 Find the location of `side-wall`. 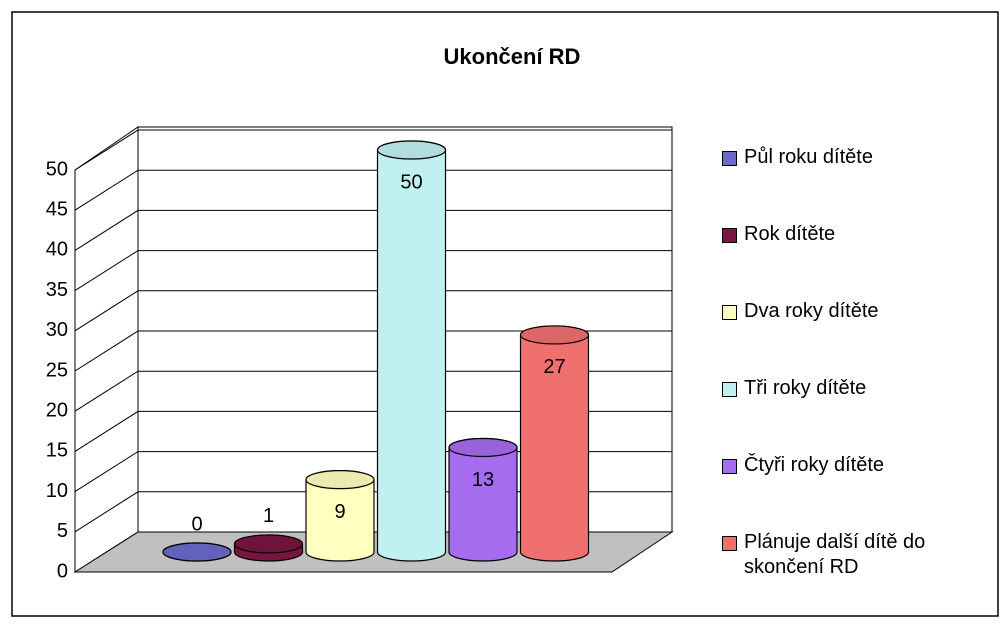

side-wall is located at coordinates (106, 349).